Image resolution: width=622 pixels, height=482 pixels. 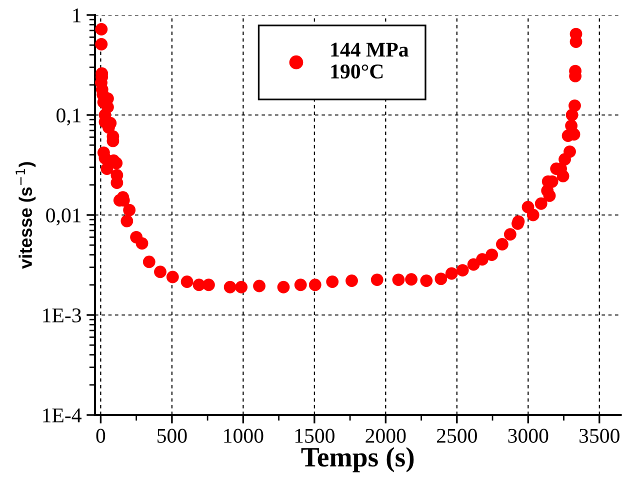 I want to click on y-tick-label: 0,1, so click(x=68, y=117).